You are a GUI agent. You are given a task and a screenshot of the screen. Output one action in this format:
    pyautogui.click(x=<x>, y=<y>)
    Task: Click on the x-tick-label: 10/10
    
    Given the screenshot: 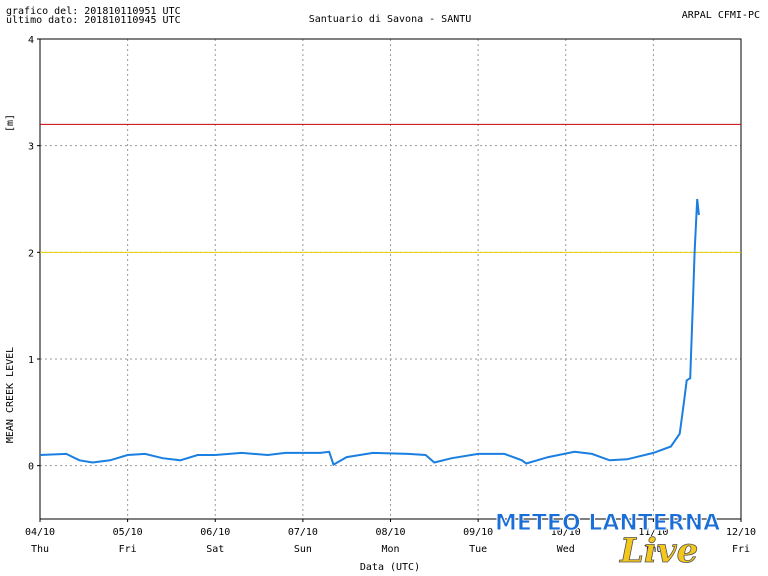 What is the action you would take?
    pyautogui.click(x=566, y=532)
    